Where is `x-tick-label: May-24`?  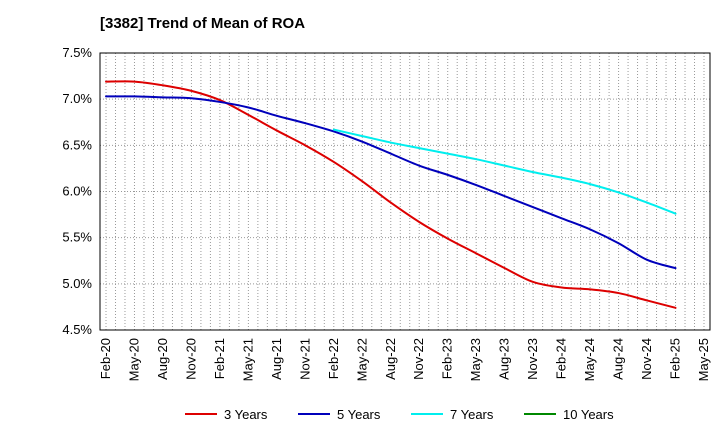 x-tick-label: May-24 is located at coordinates (589, 359).